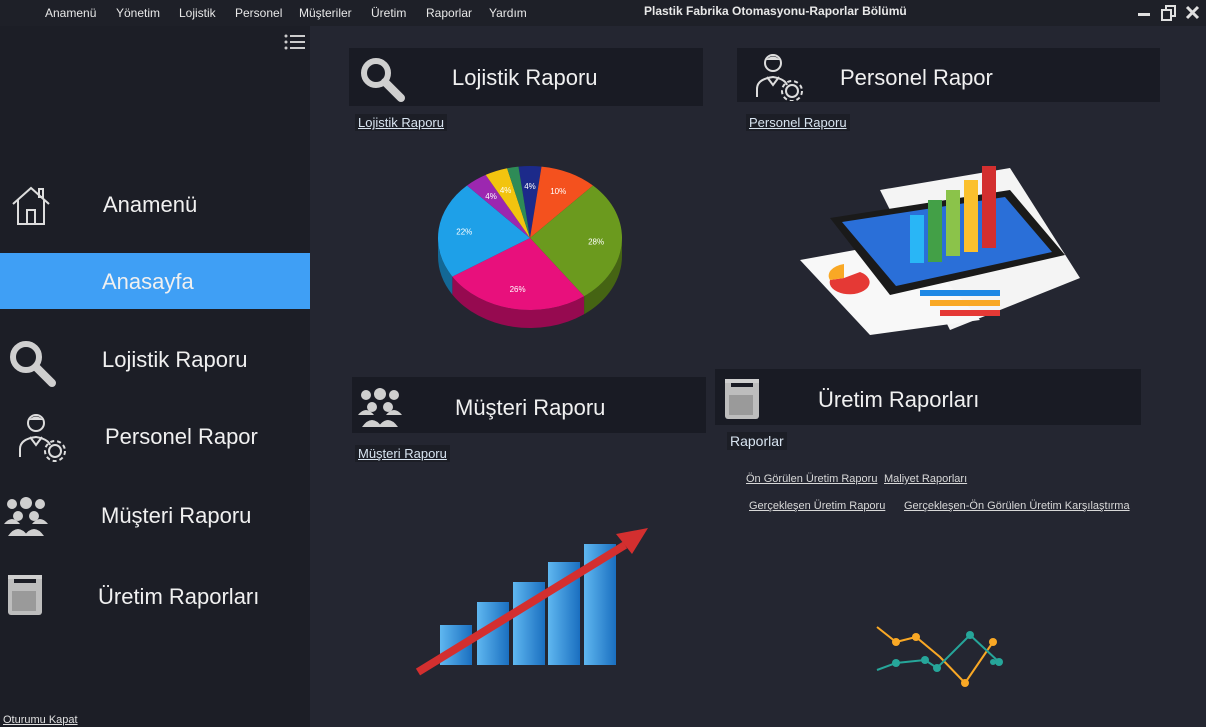  Describe the element at coordinates (596, 241) in the screenshot. I see `pie-slice-label: 28%` at that location.